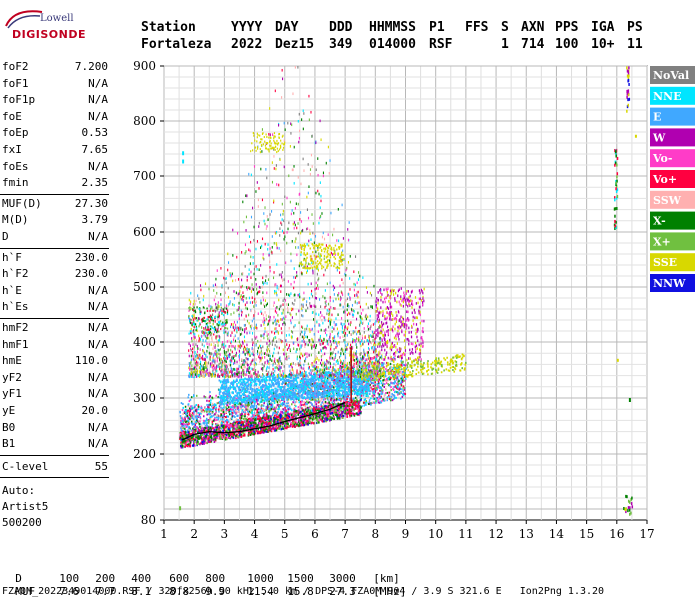 This screenshot has width=700, height=600. Describe the element at coordinates (44, 23) in the screenshot. I see `lowell-digisonde-logo: Lowell DIGISONDE` at that location.